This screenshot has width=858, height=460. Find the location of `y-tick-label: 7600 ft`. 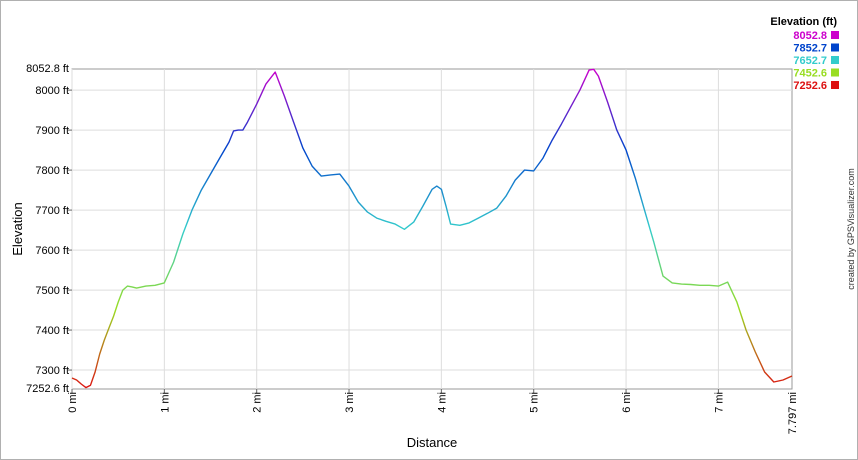

y-tick-label: 7600 ft is located at coordinates (52, 251).